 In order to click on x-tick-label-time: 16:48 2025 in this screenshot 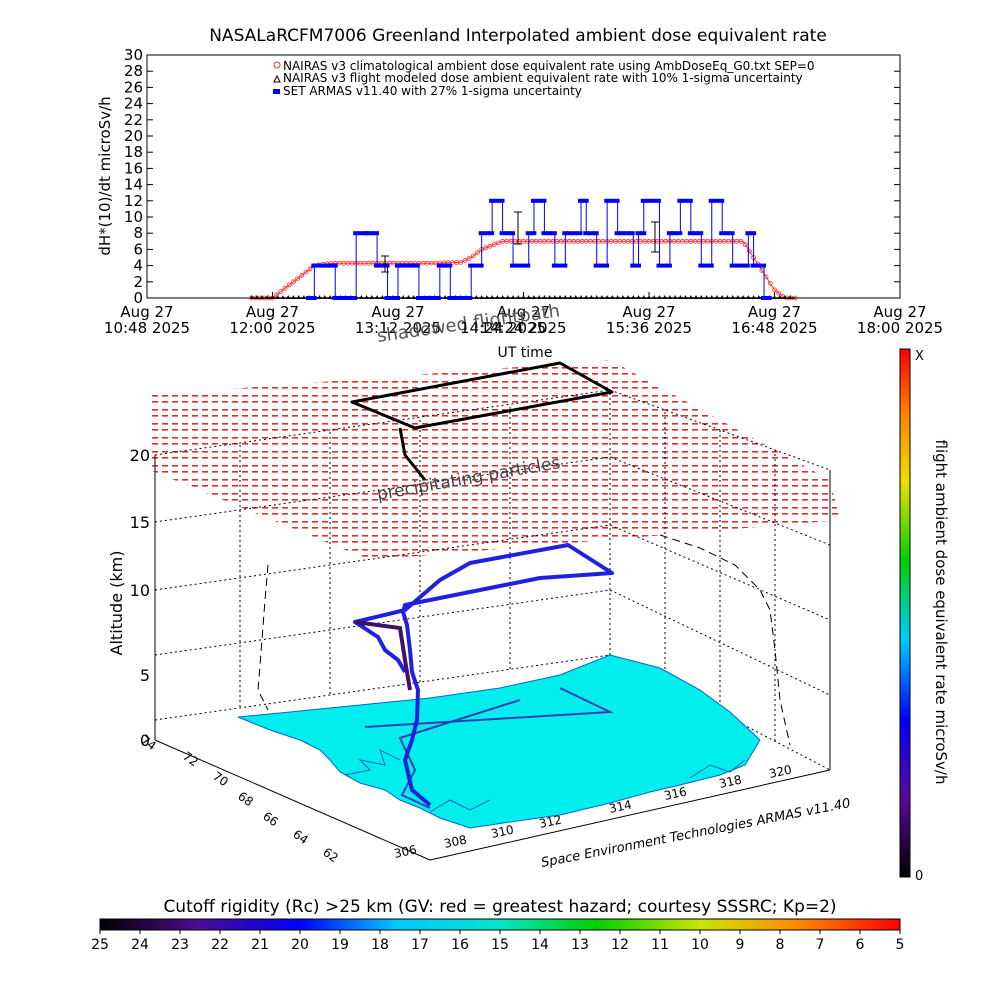, I will do `click(774, 328)`.